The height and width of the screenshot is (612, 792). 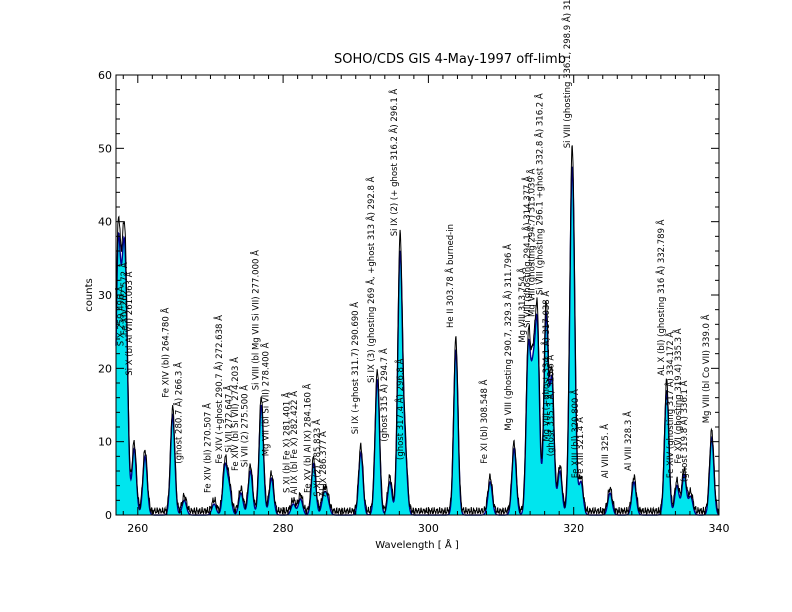 I want to click on x-tick-label: 320, so click(x=573, y=528).